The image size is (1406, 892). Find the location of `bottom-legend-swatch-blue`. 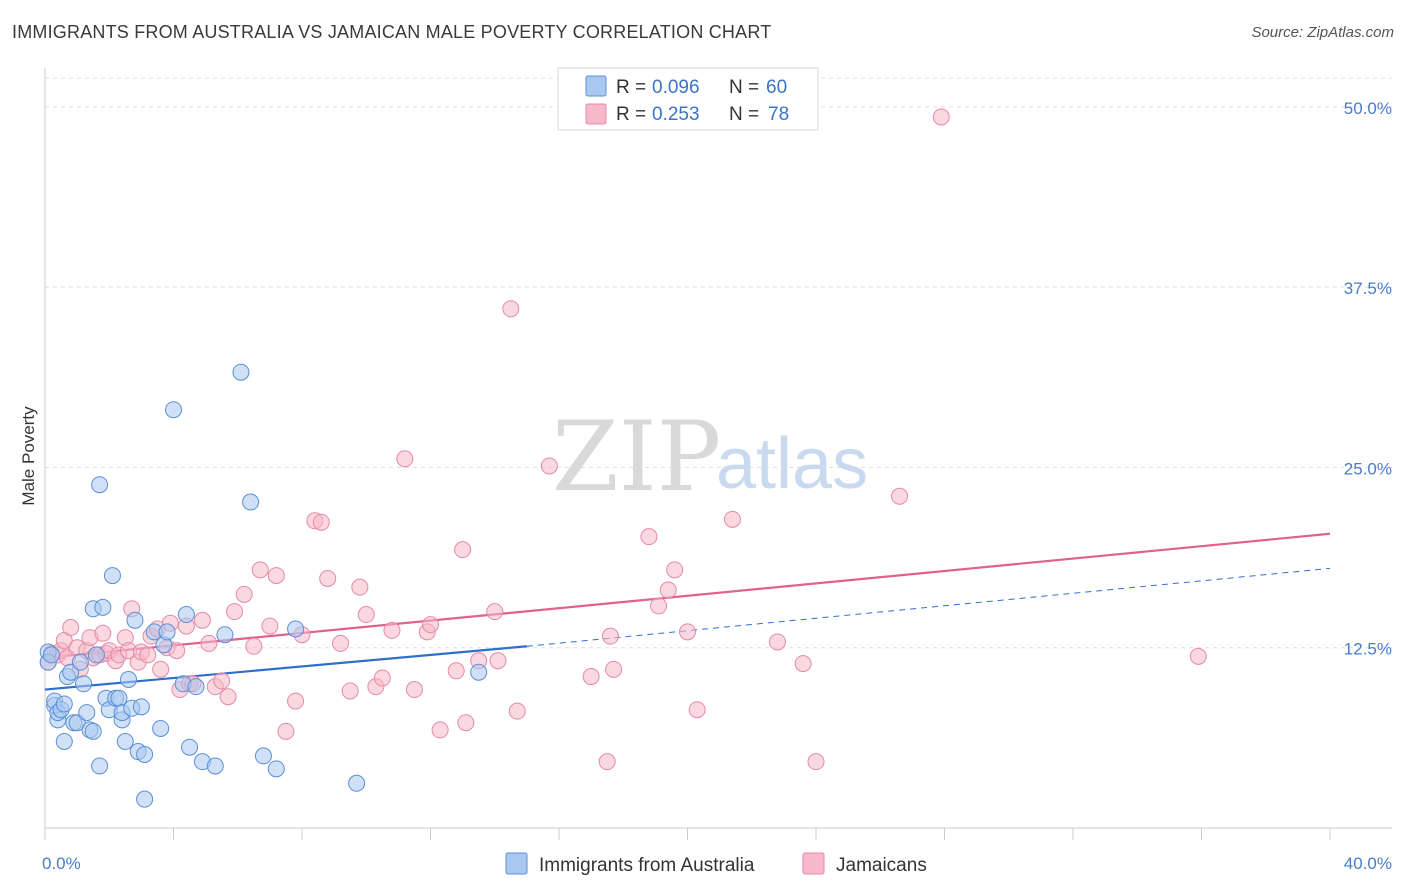

bottom-legend-swatch-blue is located at coordinates (516, 863).